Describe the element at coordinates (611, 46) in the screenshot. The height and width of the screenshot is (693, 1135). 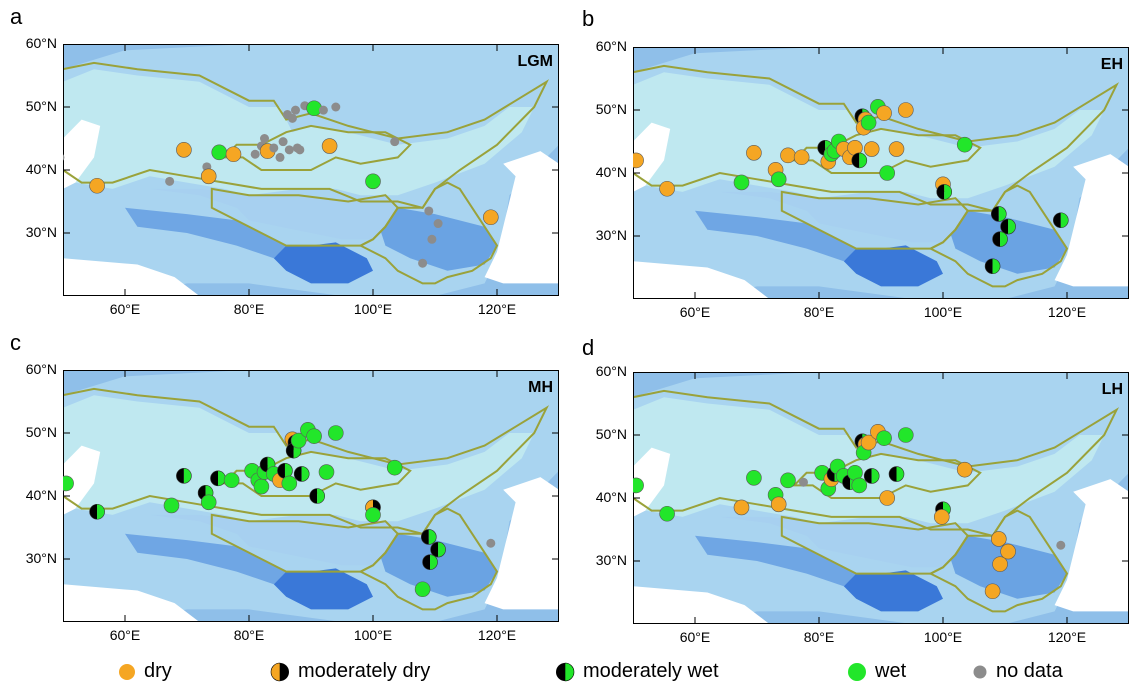
I see `lat-label: 60°N` at that location.